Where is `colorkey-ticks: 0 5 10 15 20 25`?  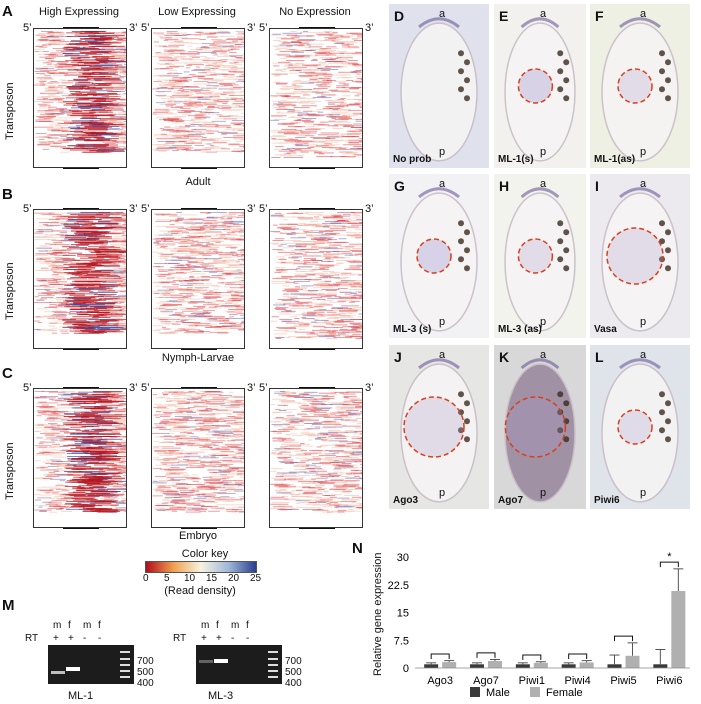
colorkey-ticks: 0 5 10 15 20 25 is located at coordinates (201, 579).